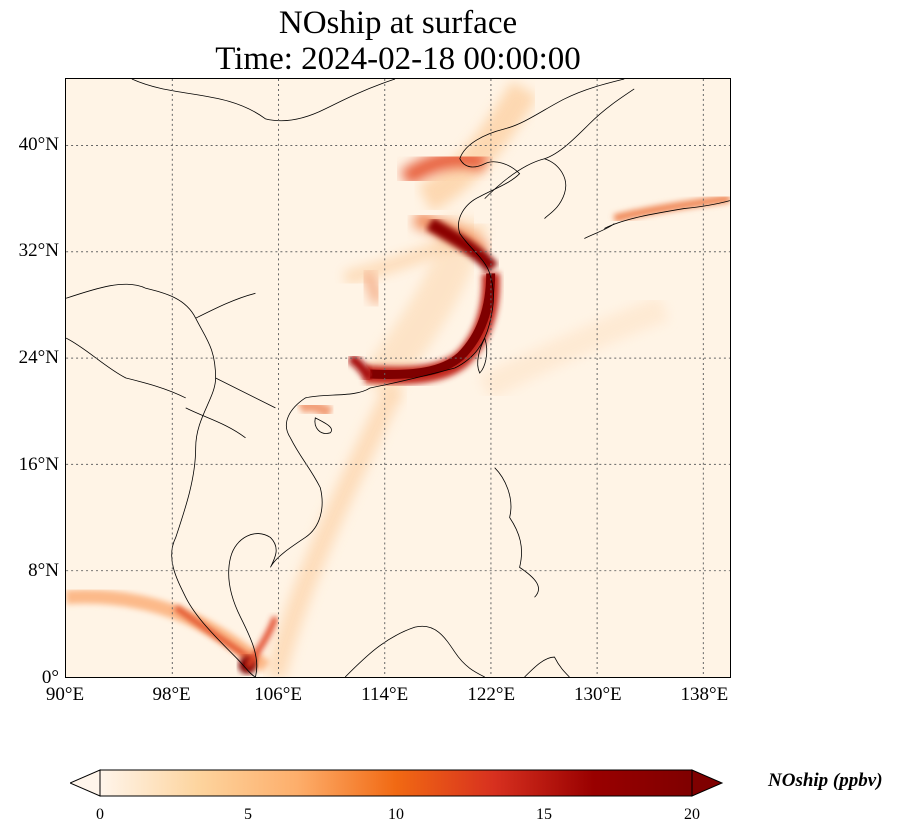 This screenshot has width=904, height=836. What do you see at coordinates (43, 571) in the screenshot?
I see `latitude-tick-label: 8°N` at bounding box center [43, 571].